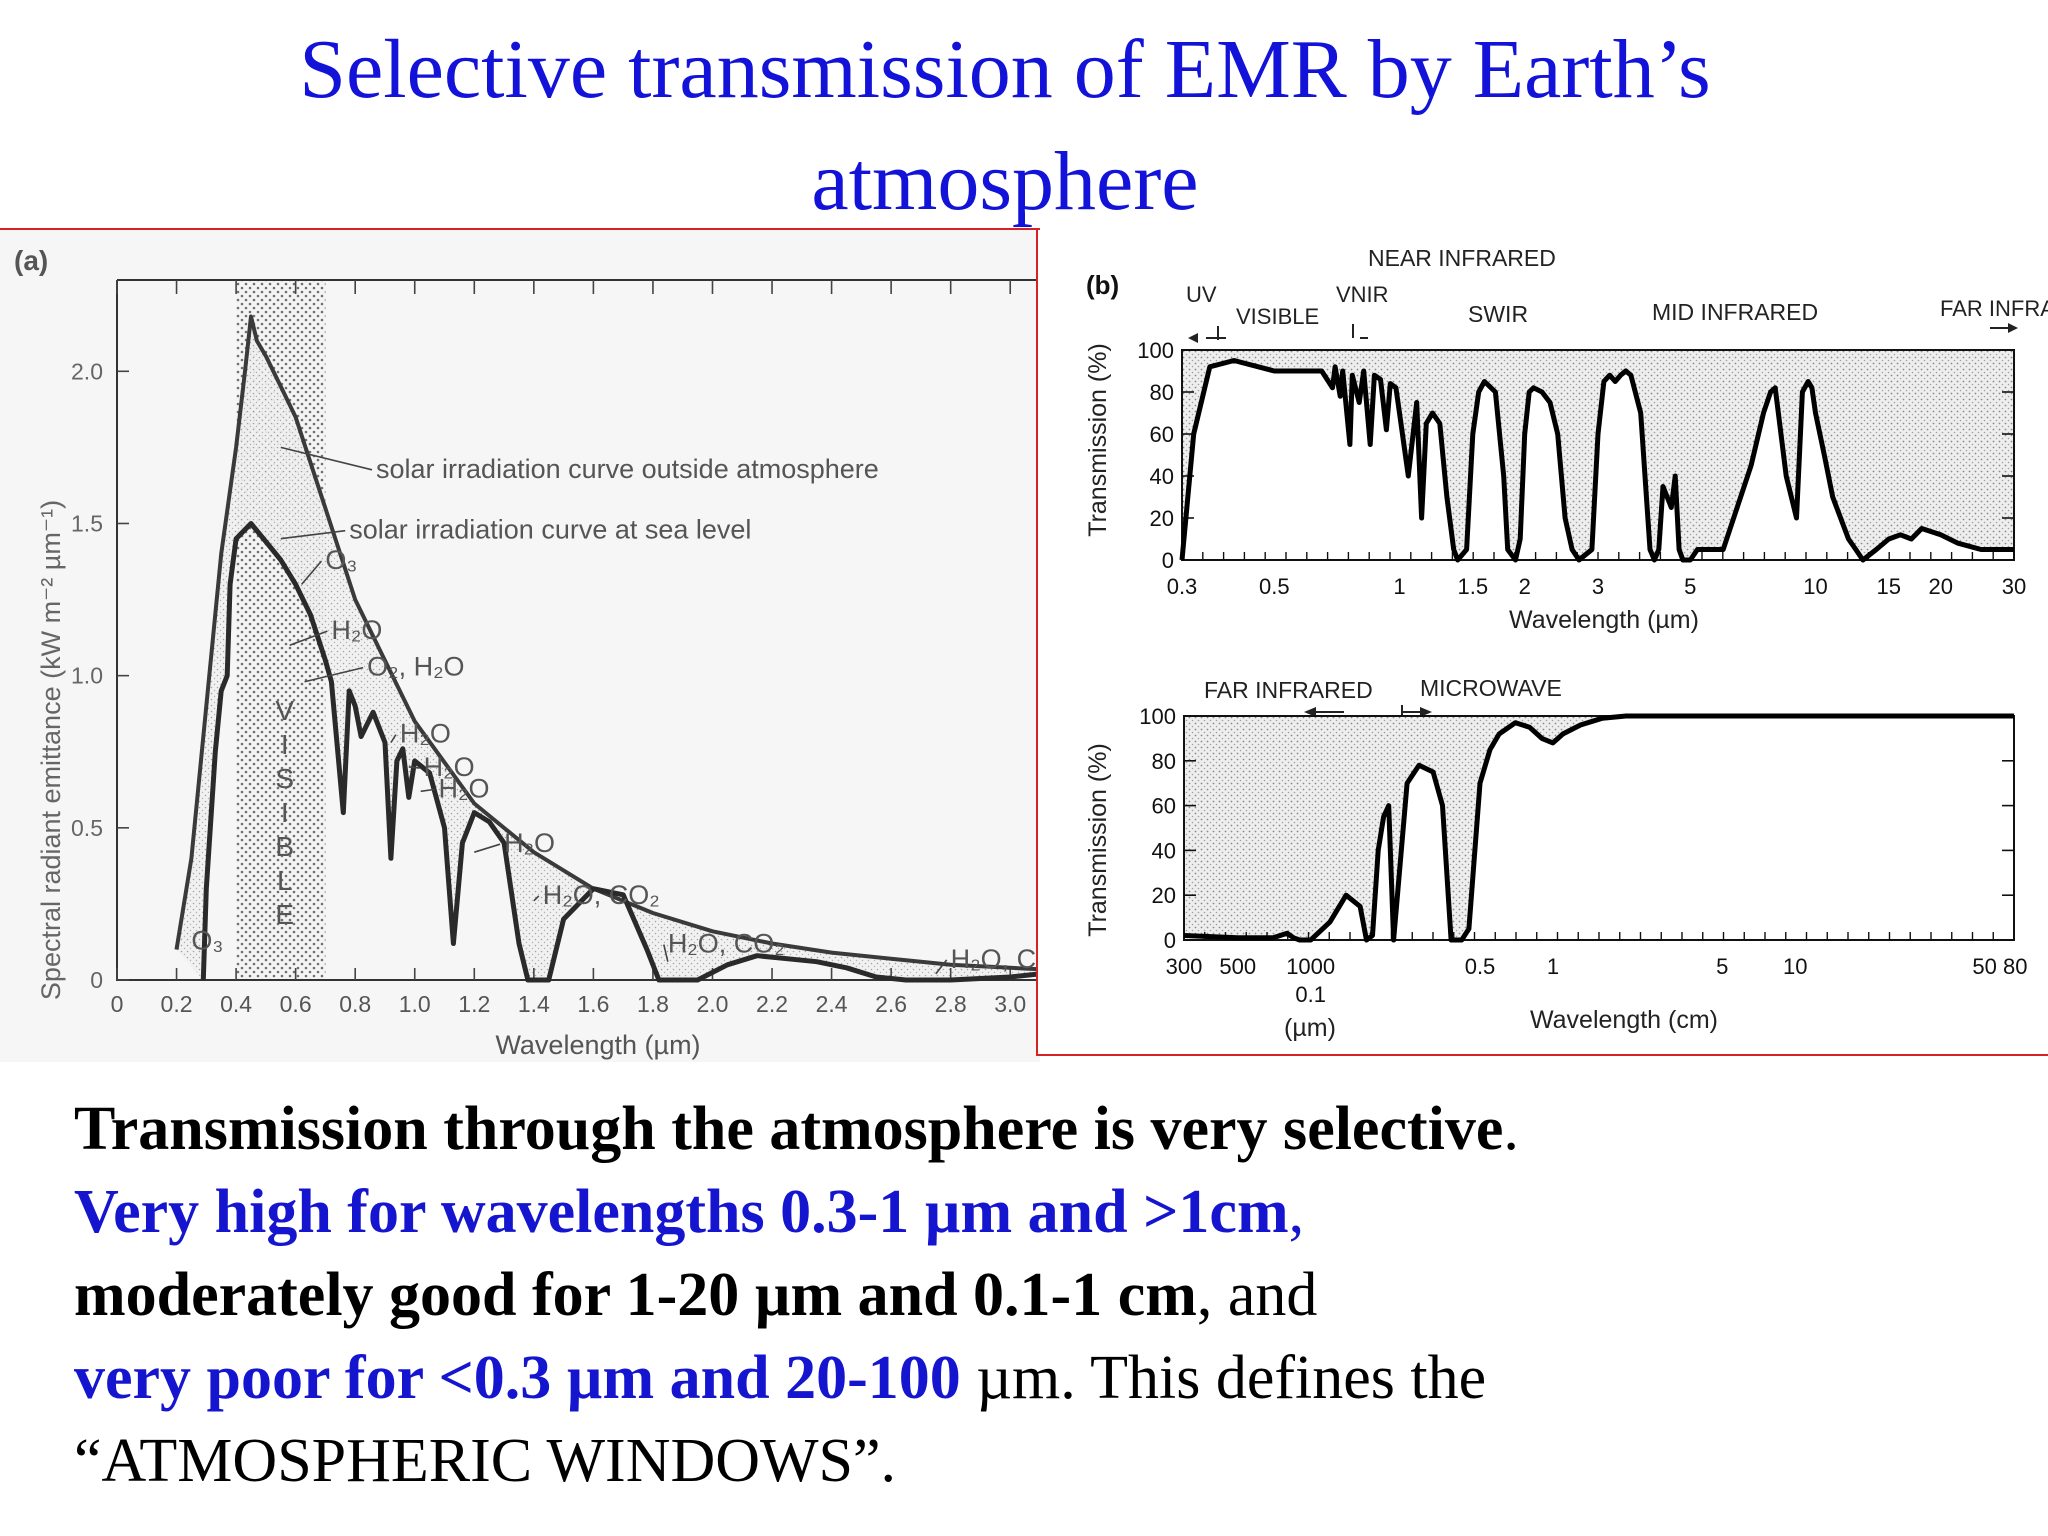 Image resolution: width=2048 pixels, height=1536 pixels. What do you see at coordinates (653, 1004) in the screenshot?
I see `panel-a-x-tick-label: 1.8` at bounding box center [653, 1004].